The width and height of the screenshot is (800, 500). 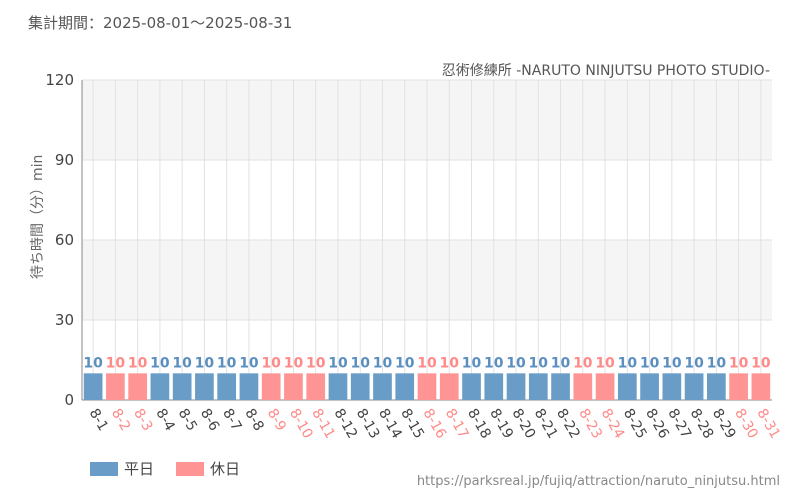 I want to click on x-tick-label-8-3: 8-3, so click(x=142, y=420).